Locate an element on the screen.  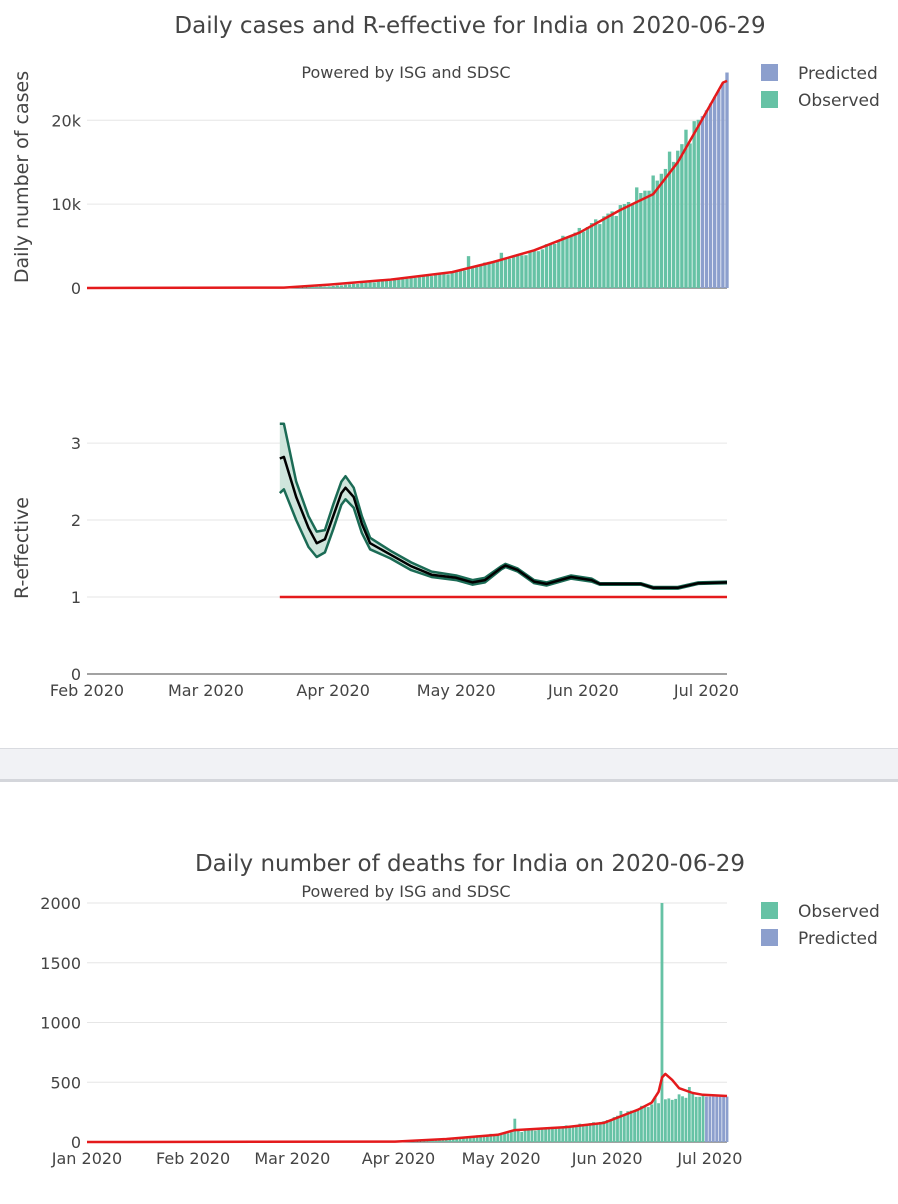
r-x-tick-label: Apr 2020 is located at coordinates (332, 690).